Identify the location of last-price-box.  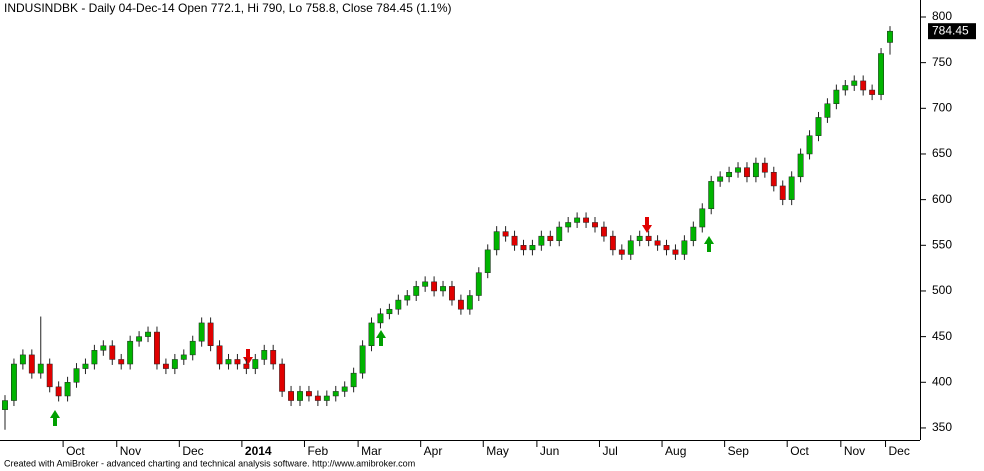
(952, 31).